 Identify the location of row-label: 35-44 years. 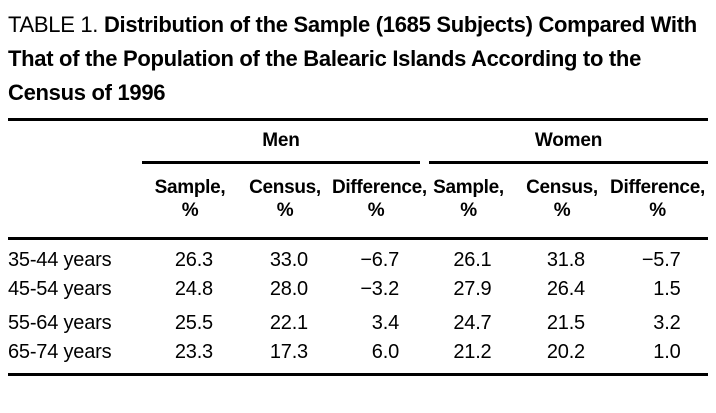
(60, 259).